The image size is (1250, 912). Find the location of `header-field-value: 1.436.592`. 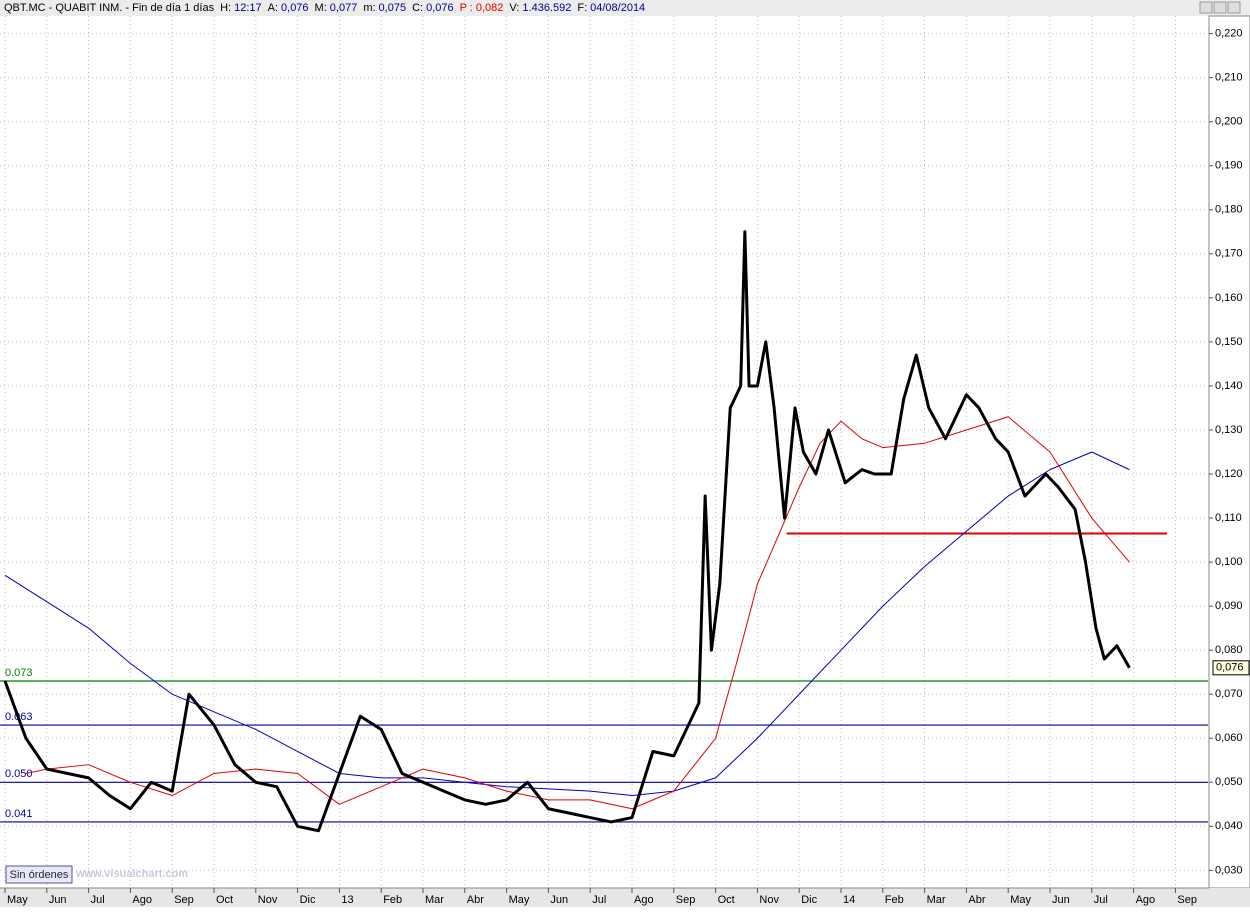

header-field-value: 1.436.592 is located at coordinates (546, 8).